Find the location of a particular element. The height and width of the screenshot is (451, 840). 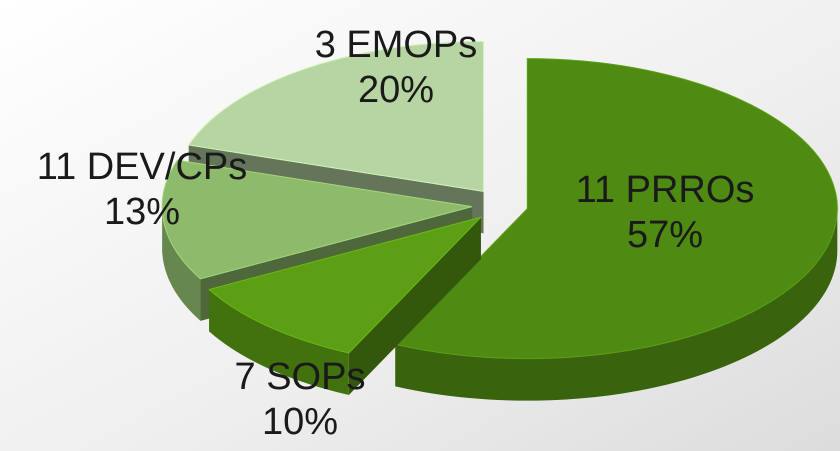

value-label: 10% is located at coordinates (300, 422).